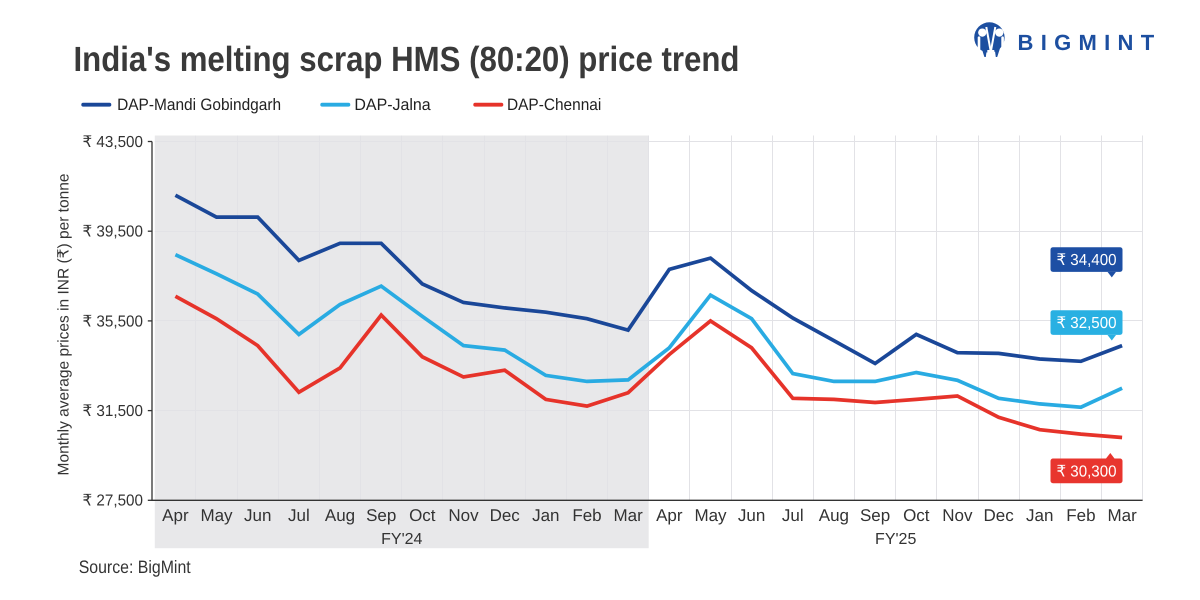 This screenshot has height=600, width=1200. I want to click on svg-text: ₹ 35,500, so click(113, 321).